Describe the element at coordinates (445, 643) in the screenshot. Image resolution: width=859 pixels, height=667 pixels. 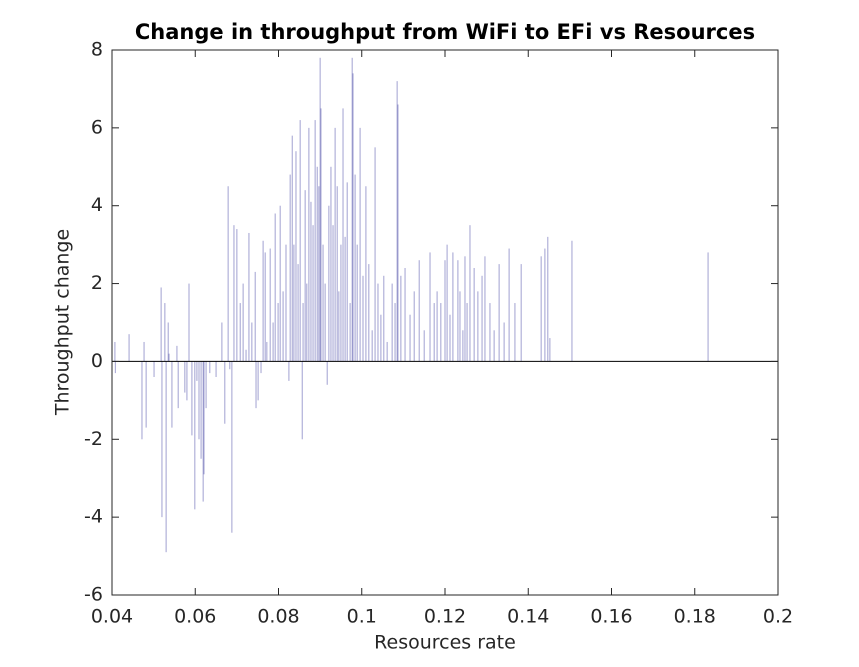
I see `x-axis-label: Resources rate` at that location.